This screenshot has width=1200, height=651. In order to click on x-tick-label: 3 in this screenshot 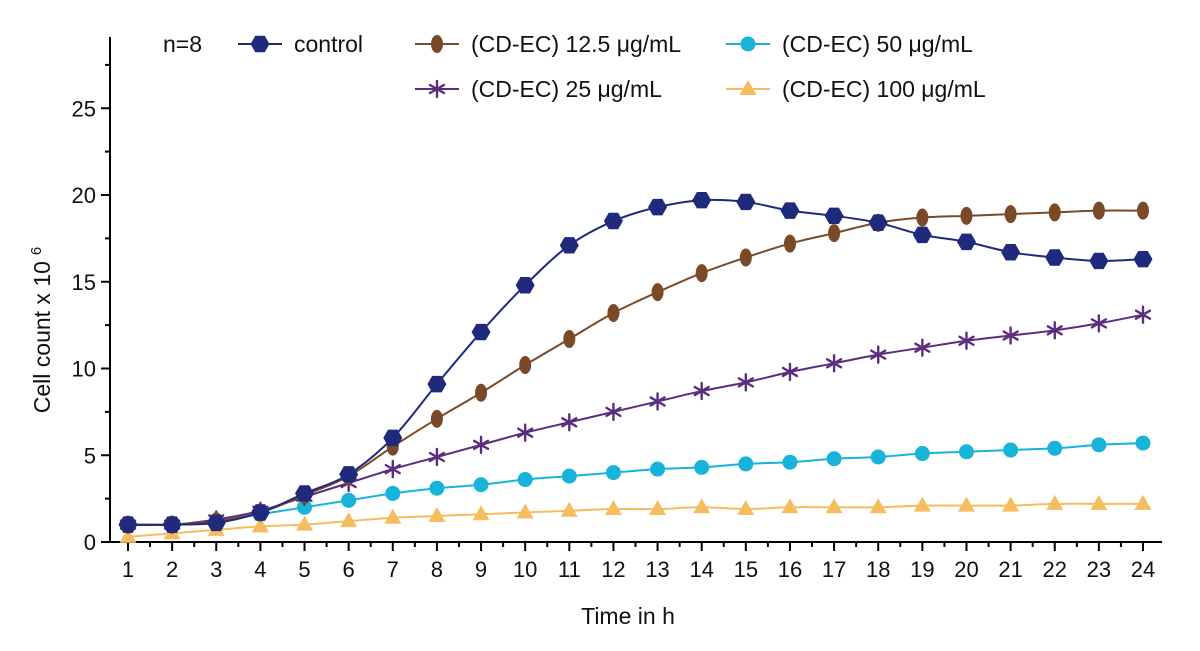, I will do `click(216, 569)`.